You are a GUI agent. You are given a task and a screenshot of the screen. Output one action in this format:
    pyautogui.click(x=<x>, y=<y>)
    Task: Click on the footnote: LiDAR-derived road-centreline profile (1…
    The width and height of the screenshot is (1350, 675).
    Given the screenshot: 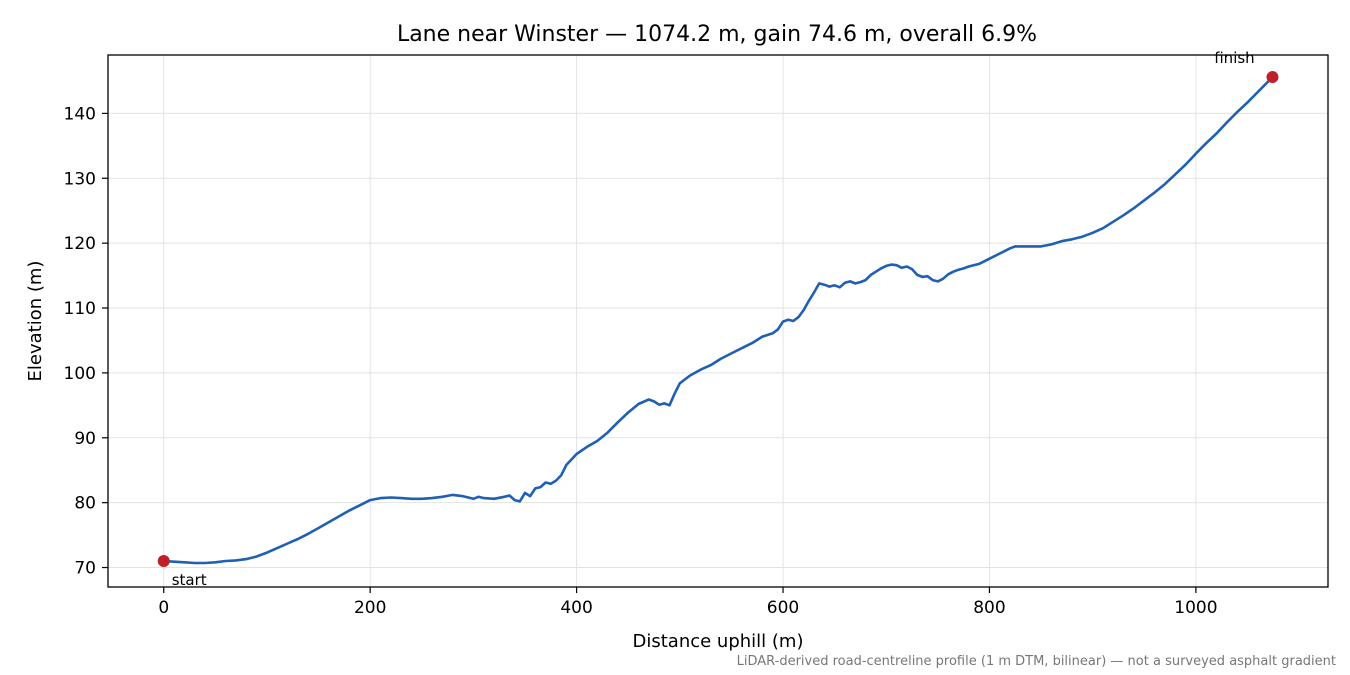 What is the action you would take?
    pyautogui.click(x=1036, y=661)
    